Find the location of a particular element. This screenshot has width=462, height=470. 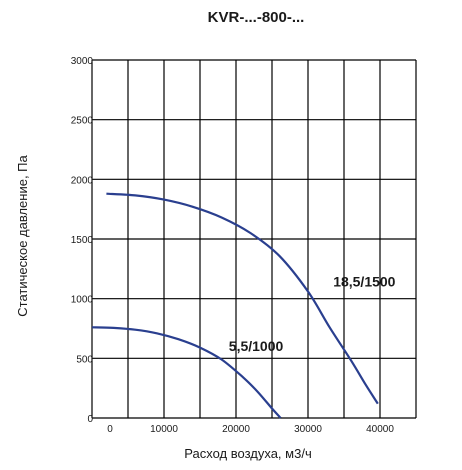

y-tick-label: 3000 is located at coordinates (82, 61).